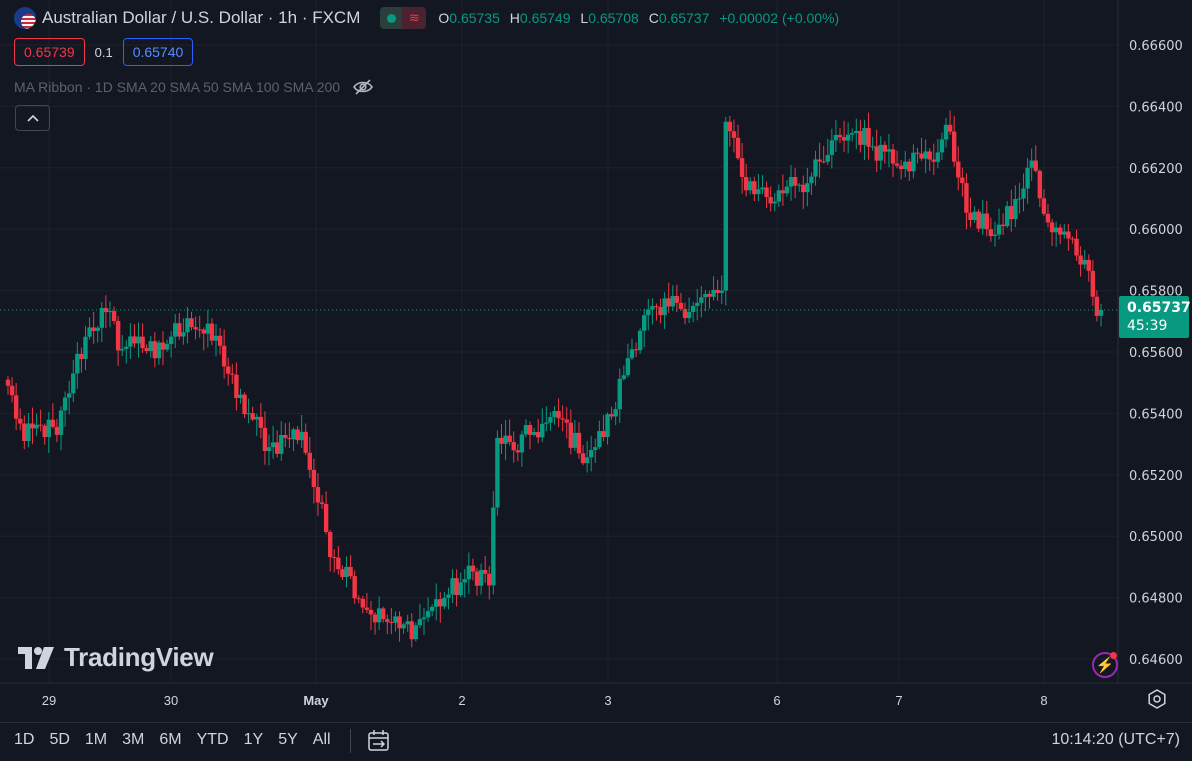 This screenshot has width=1192, height=761. Describe the element at coordinates (288, 739) in the screenshot. I see `range-5y-button: 5Y` at that location.